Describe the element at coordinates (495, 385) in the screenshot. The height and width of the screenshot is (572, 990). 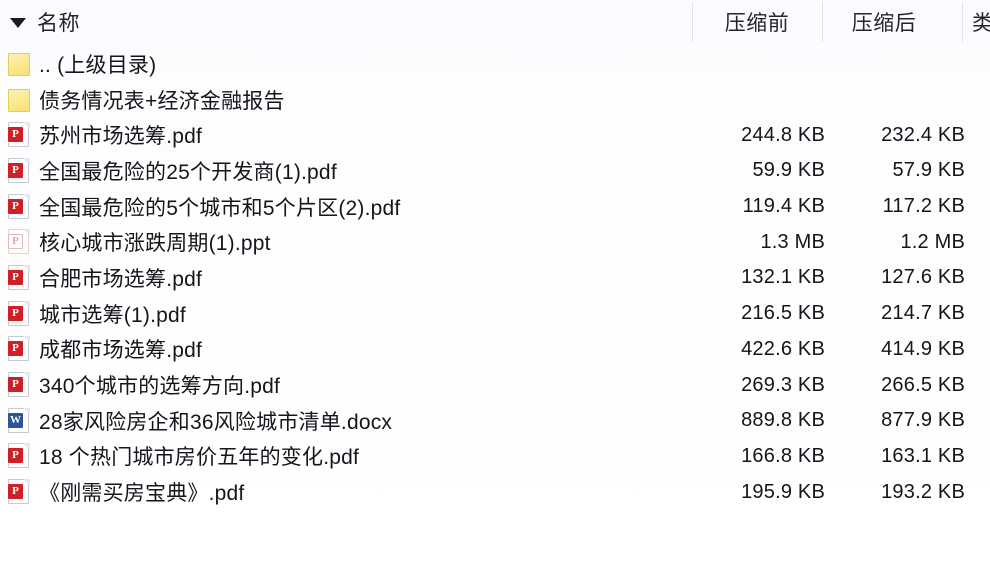
I see `table-row: P 340个城市的选筹方向.pdf 269.3 KB 266.5 KB` at that location.